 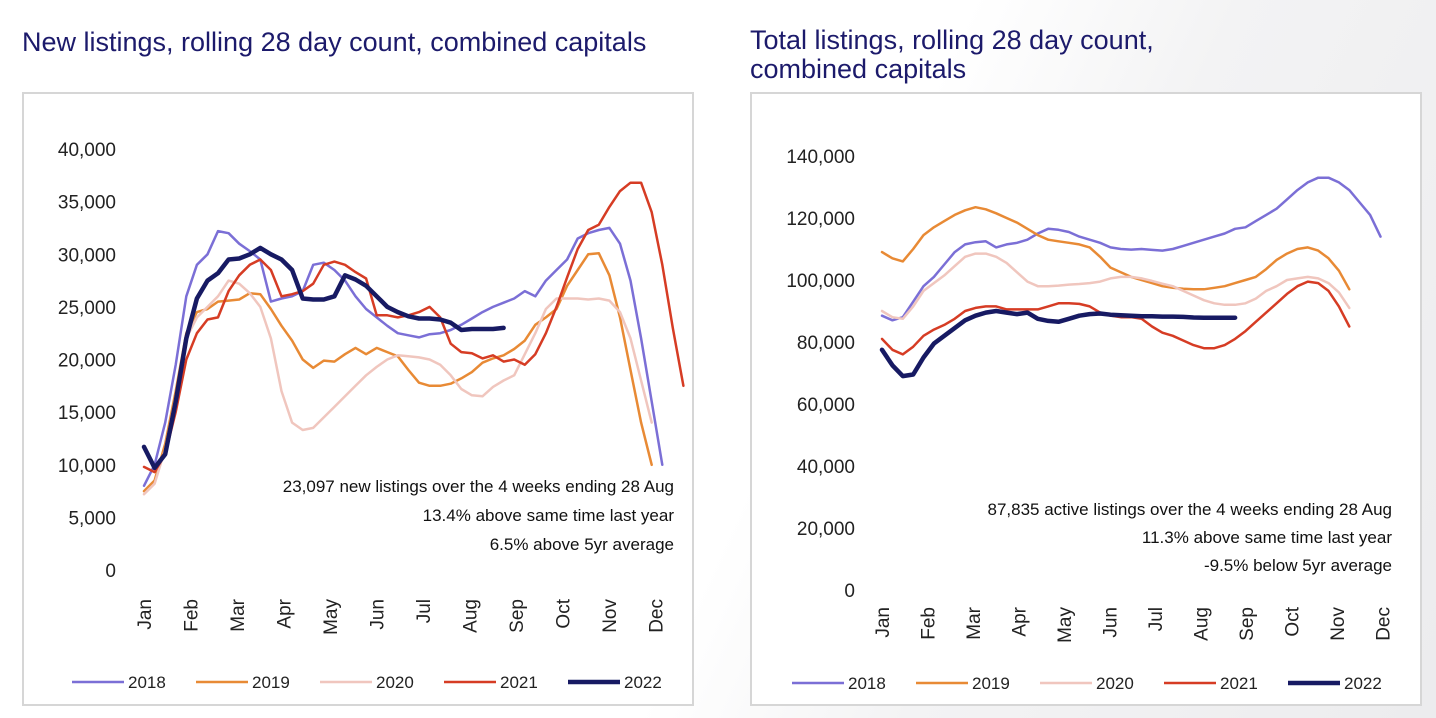 I want to click on y-tick-label: 5,000, so click(x=92, y=518).